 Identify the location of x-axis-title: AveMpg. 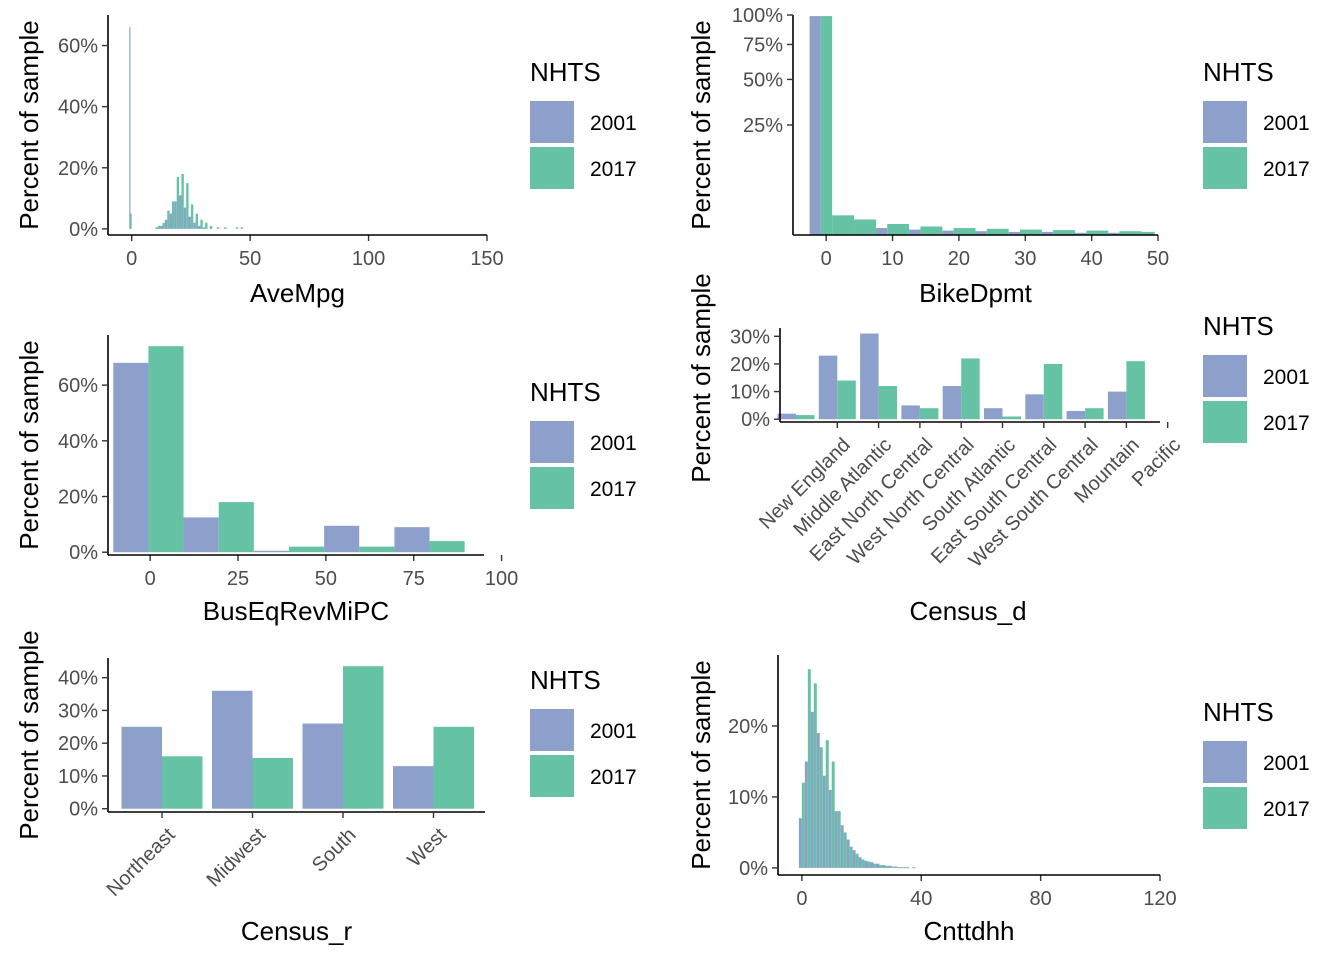
(297, 293).